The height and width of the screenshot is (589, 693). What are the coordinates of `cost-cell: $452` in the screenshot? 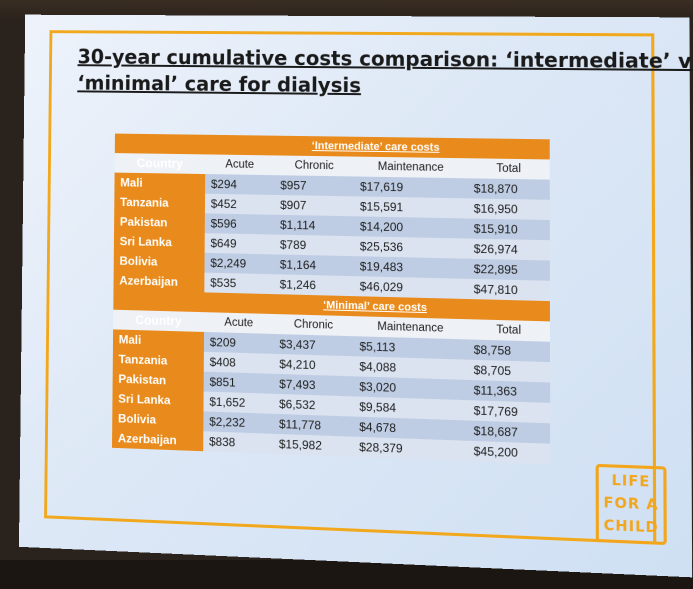 It's located at (239, 204).